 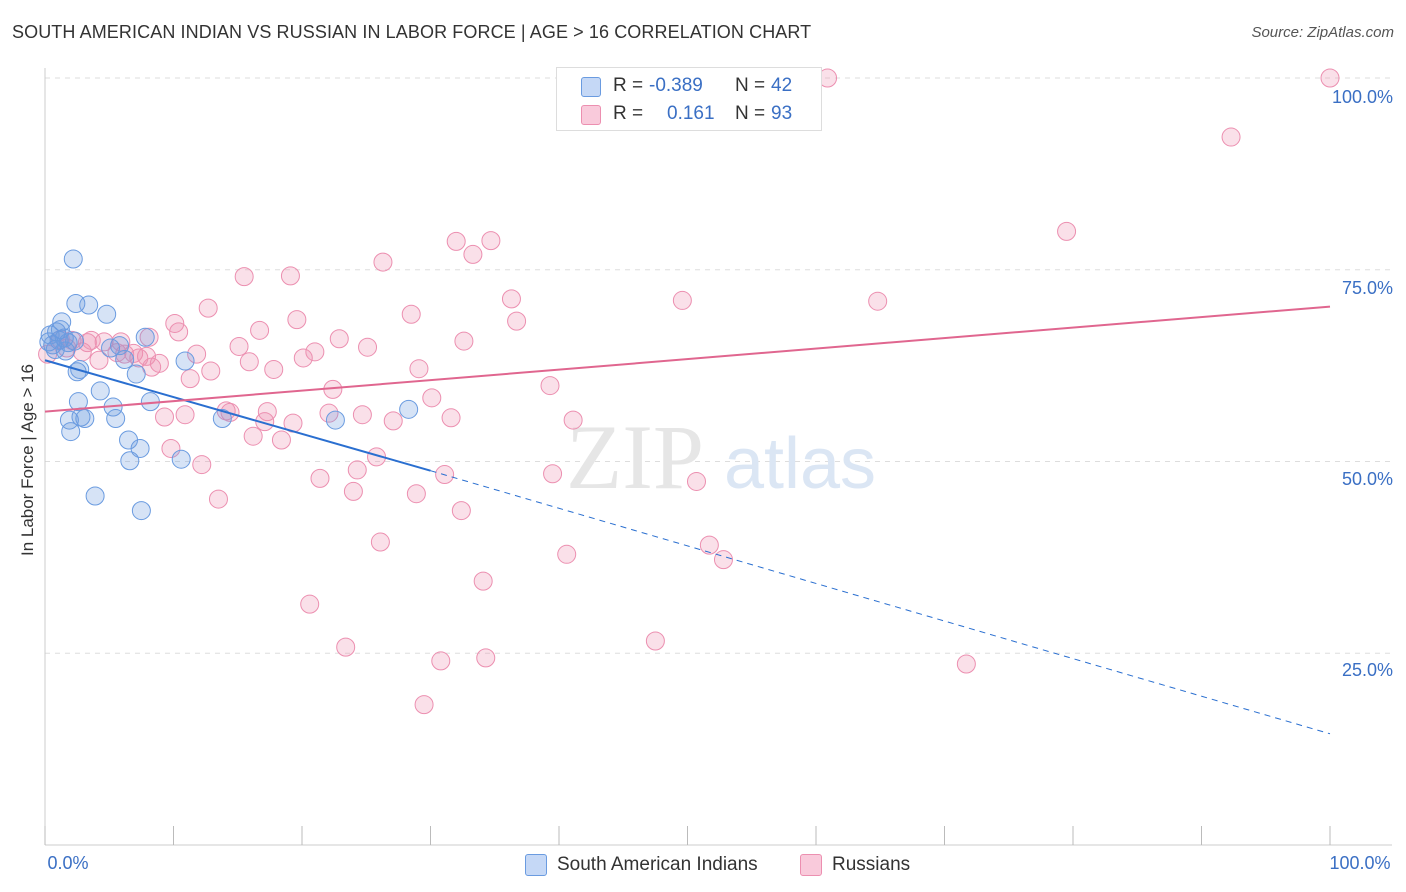 What do you see at coordinates (800, 464) in the screenshot?
I see `watermark-atlas: atlas` at bounding box center [800, 464].